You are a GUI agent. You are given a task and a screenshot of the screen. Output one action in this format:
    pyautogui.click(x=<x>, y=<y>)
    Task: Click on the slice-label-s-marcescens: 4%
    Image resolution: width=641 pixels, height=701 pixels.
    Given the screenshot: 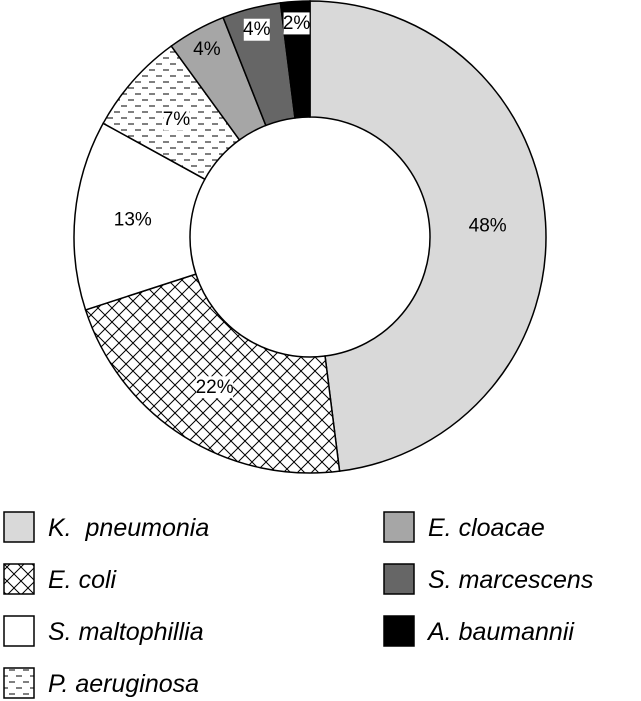 What is the action you would take?
    pyautogui.click(x=257, y=29)
    